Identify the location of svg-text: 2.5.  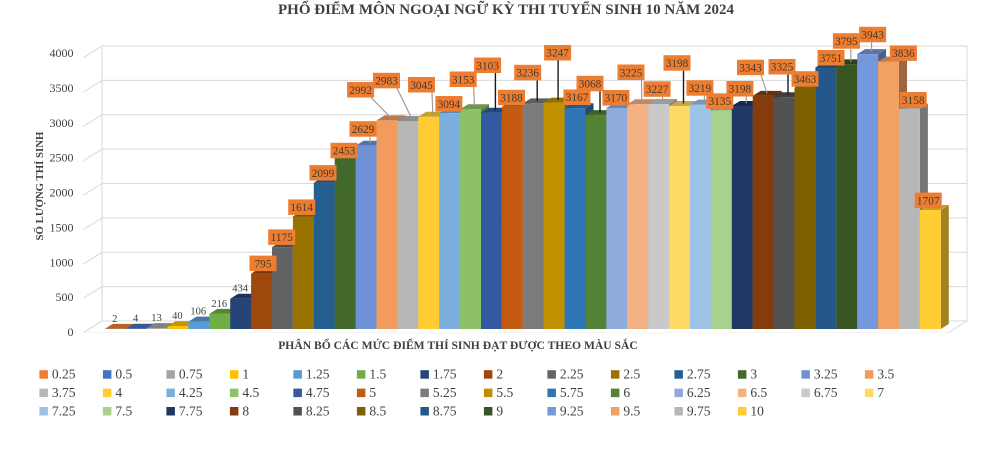
(631, 374).